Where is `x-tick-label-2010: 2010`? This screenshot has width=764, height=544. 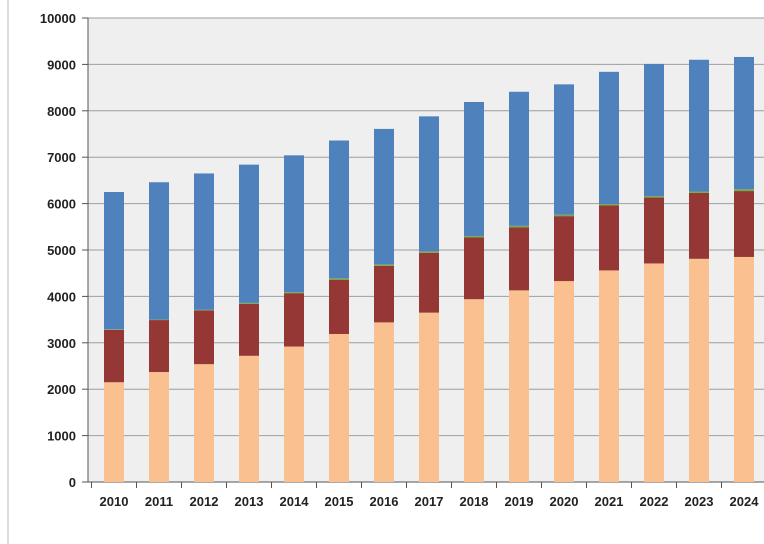
x-tick-label-2010: 2010 is located at coordinates (114, 501).